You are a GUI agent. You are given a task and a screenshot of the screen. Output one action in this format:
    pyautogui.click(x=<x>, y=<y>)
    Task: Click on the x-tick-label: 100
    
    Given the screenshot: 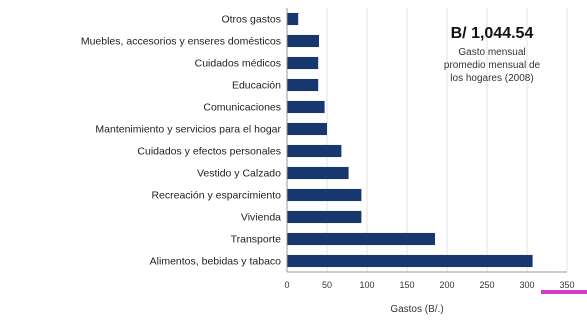 What is the action you would take?
    pyautogui.click(x=366, y=285)
    